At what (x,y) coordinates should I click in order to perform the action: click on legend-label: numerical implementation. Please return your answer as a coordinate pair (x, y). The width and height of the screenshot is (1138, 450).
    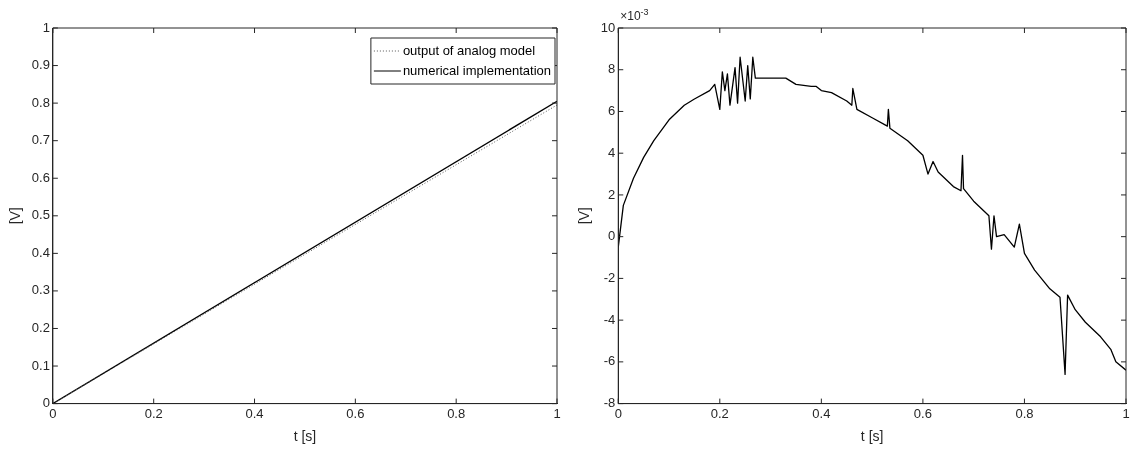
    Looking at the image, I should click on (476, 70).